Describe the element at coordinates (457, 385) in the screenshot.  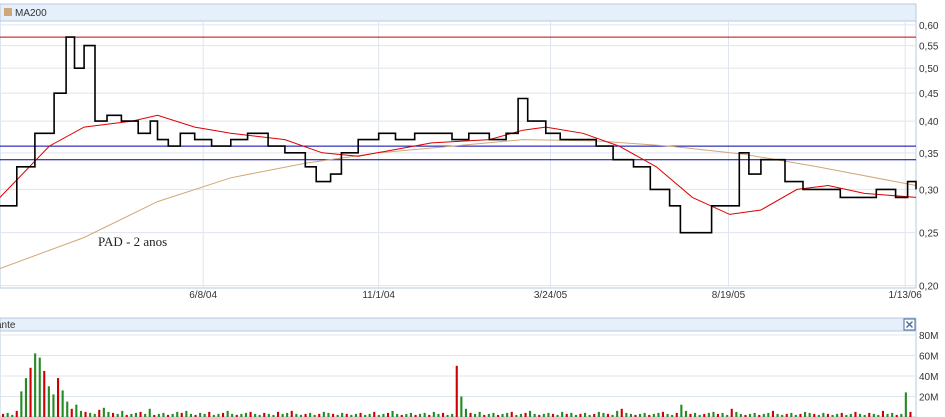
I see `volume-bars` at that location.